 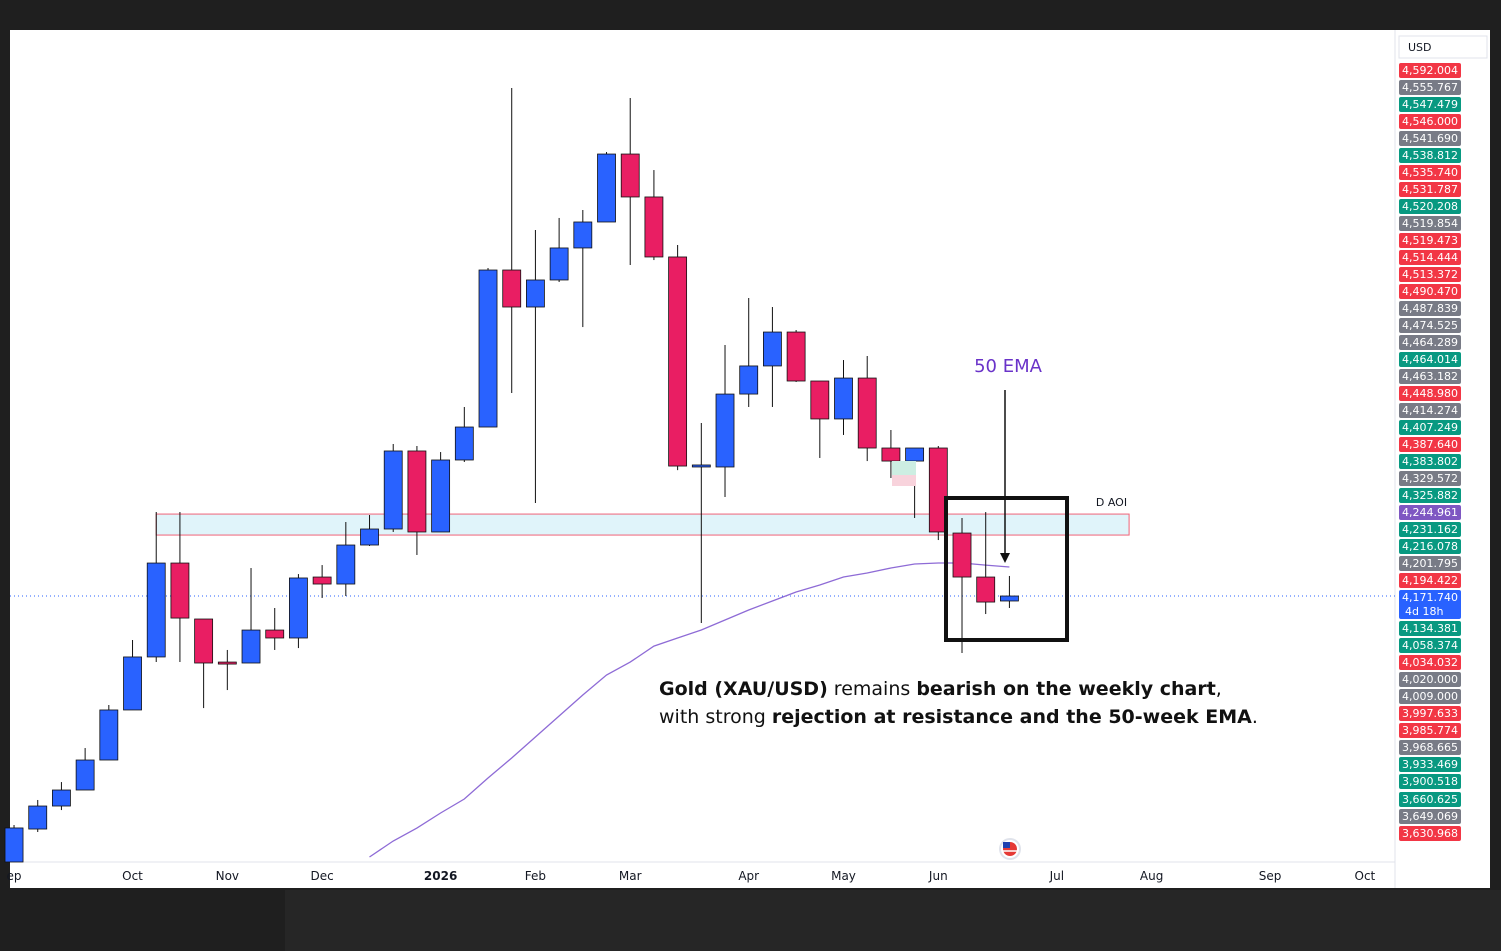 What do you see at coordinates (1010, 849) in the screenshot?
I see `flag-icon` at bounding box center [1010, 849].